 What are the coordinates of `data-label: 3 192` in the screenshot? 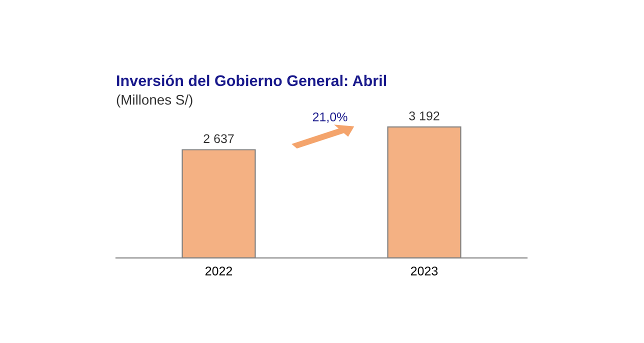 It's located at (424, 115).